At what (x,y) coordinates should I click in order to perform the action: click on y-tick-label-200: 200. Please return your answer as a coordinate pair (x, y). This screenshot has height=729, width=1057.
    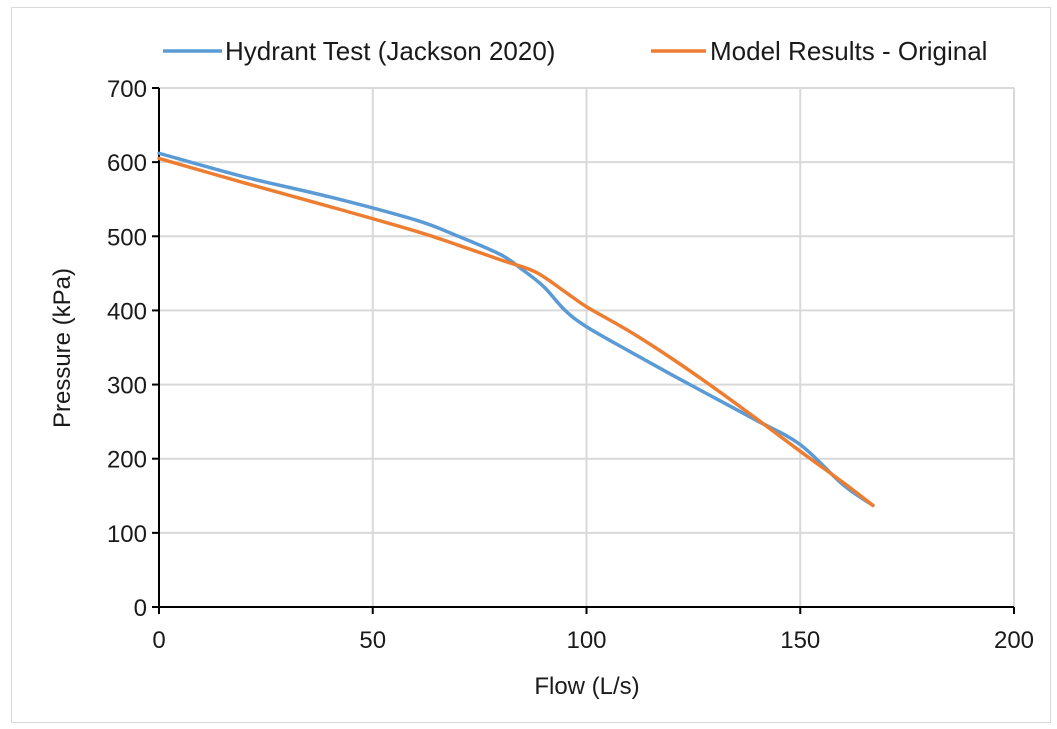
    Looking at the image, I should click on (127, 460).